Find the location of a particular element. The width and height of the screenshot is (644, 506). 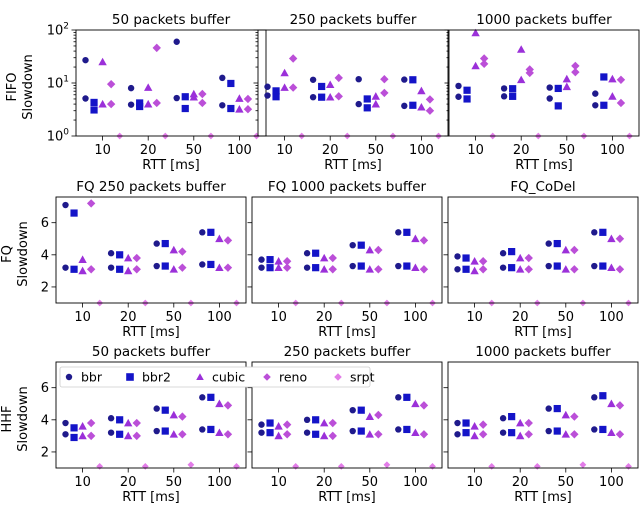

point-srpt is located at coordinates (145, 466).